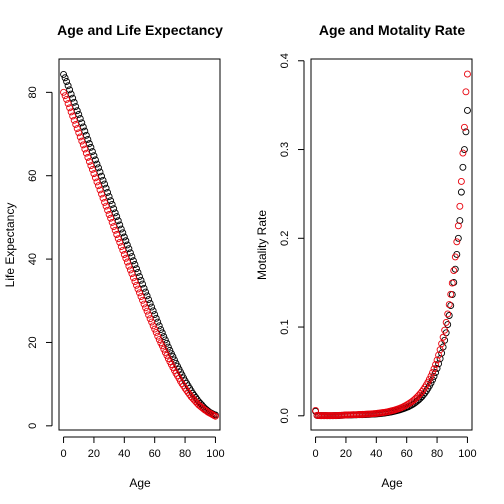 The height and width of the screenshot is (504, 504). I want to click on y-axis: 0.0 0.1 0.2 0.3 0.4, so click(292, 238).